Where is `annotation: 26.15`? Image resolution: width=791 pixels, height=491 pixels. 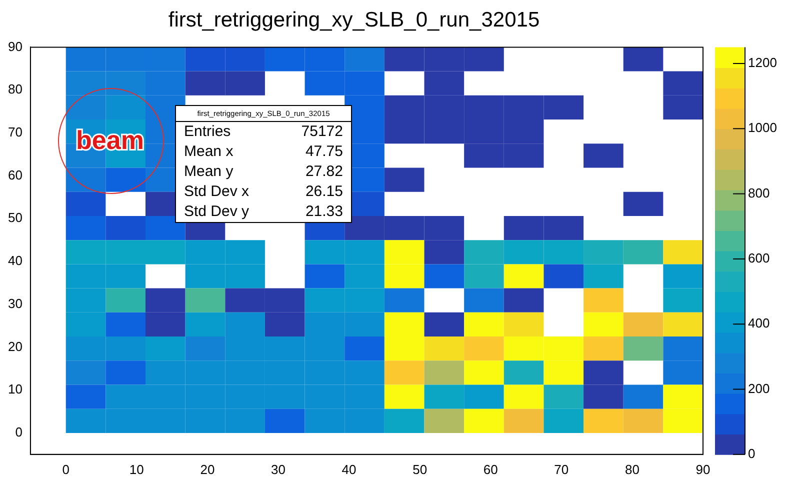 annotation: 26.15 is located at coordinates (324, 192).